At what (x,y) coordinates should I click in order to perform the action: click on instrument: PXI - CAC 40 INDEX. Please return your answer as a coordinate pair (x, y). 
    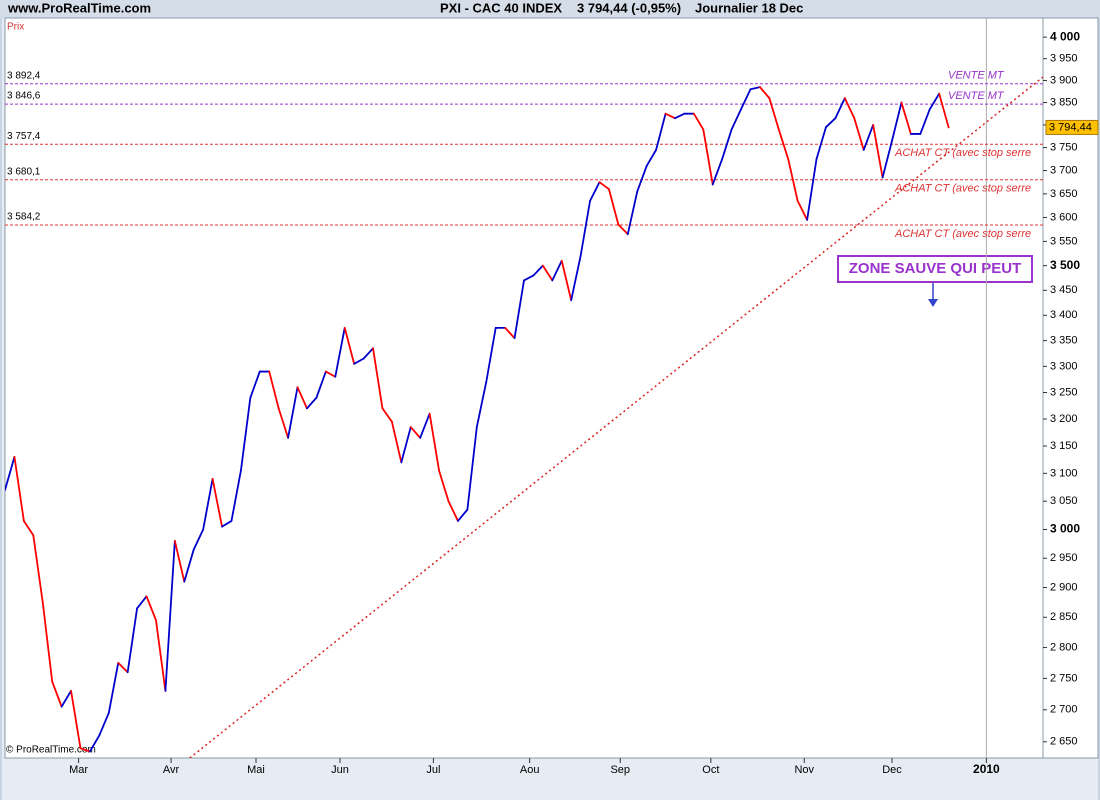
    Looking at the image, I should click on (501, 7).